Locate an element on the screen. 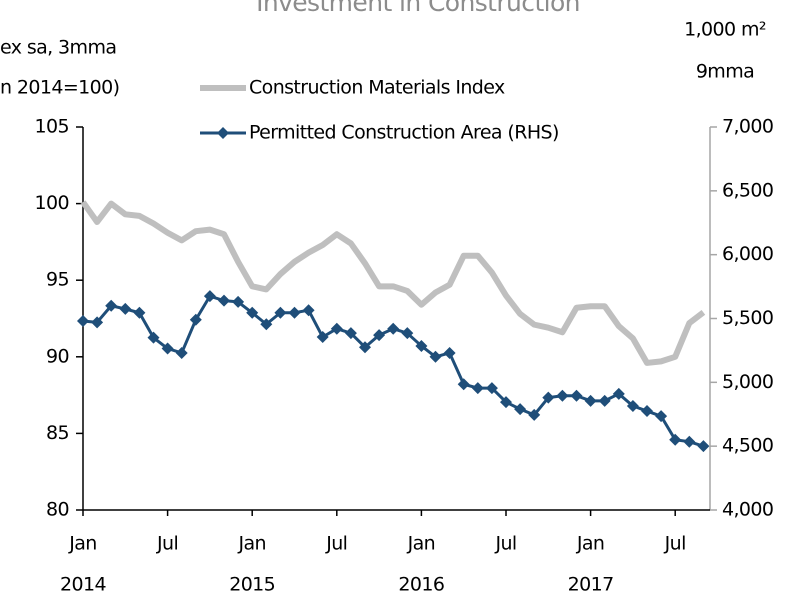 The image size is (797, 598). y-tick-label: 80 is located at coordinates (57, 510).